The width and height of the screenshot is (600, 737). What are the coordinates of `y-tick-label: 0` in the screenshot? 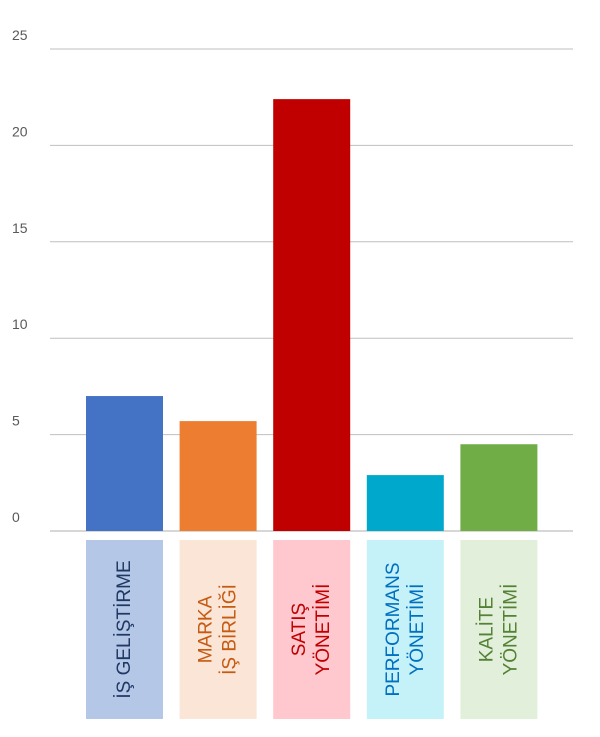 It's located at (16, 517).